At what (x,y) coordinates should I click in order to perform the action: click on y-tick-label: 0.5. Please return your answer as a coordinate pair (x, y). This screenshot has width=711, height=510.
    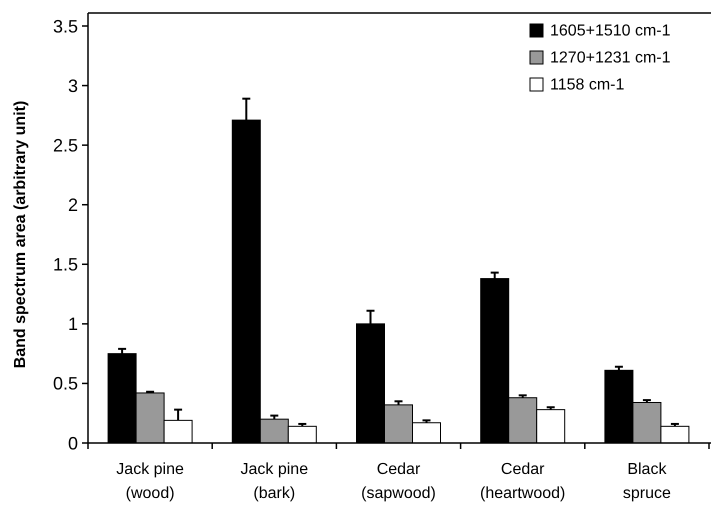
    Looking at the image, I should click on (65, 384).